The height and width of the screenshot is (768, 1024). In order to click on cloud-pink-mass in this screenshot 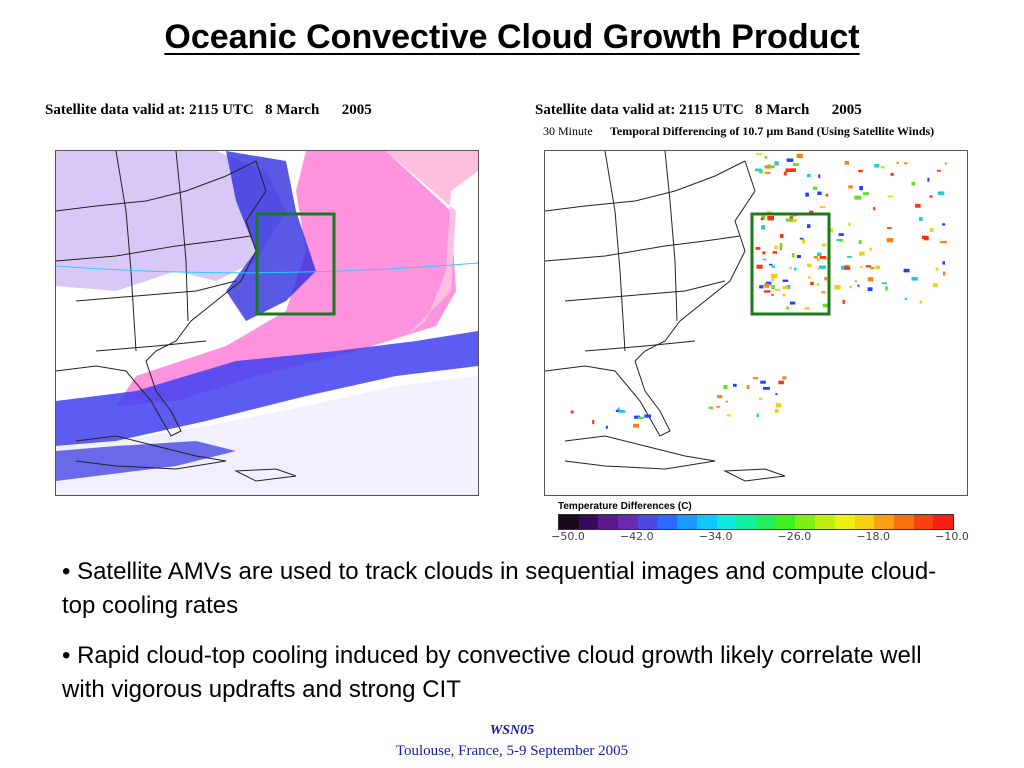, I will do `click(286, 278)`.